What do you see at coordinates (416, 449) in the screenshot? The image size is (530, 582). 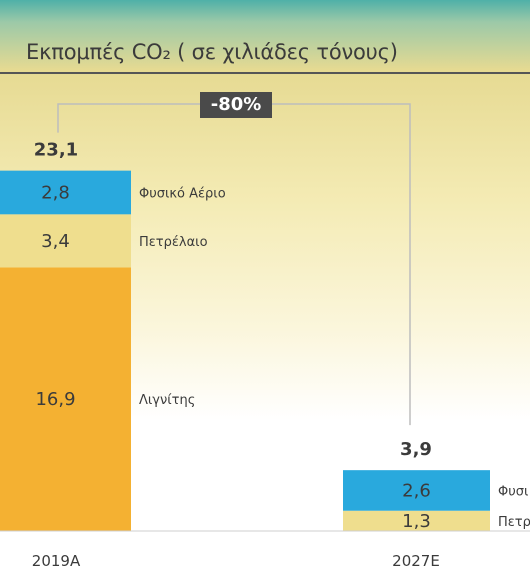 I see `total-label-2027E: 3,9` at bounding box center [416, 449].